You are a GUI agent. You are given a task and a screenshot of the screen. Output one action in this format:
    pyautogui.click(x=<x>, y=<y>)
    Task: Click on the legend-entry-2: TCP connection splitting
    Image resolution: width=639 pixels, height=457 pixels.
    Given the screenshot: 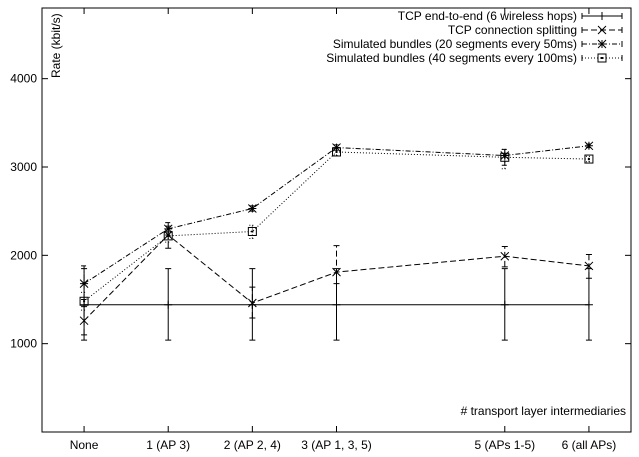 What is the action you would take?
    pyautogui.click(x=535, y=30)
    